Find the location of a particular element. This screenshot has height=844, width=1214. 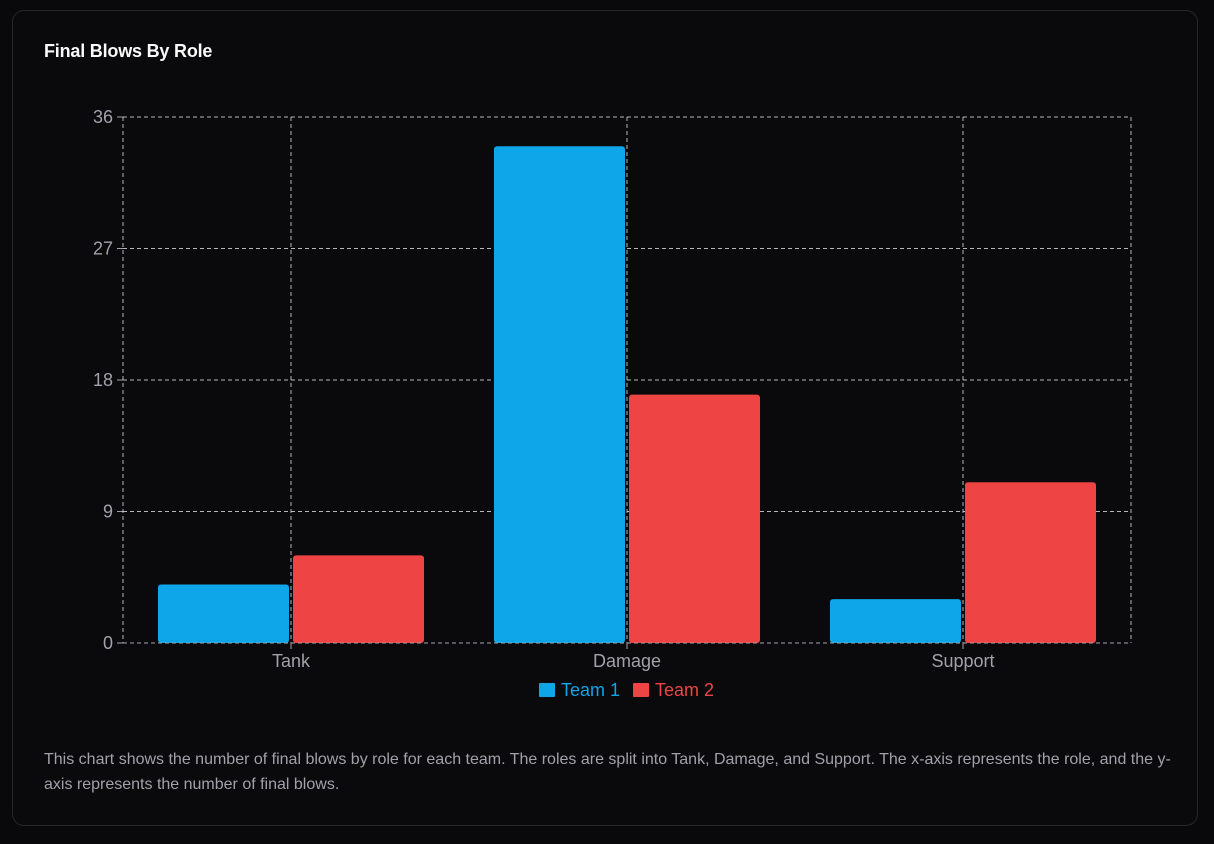

y-tick-label: 27 is located at coordinates (103, 249).